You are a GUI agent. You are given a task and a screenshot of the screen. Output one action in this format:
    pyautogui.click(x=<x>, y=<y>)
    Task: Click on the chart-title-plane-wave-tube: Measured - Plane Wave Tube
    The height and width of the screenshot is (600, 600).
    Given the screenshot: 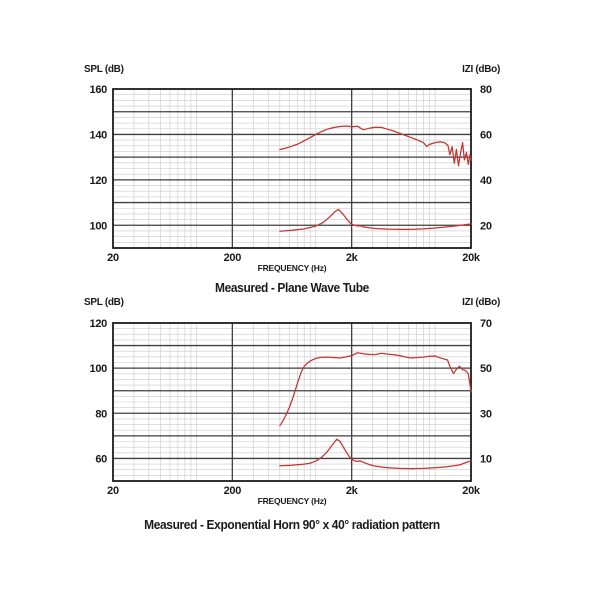 What is the action you would take?
    pyautogui.click(x=292, y=287)
    